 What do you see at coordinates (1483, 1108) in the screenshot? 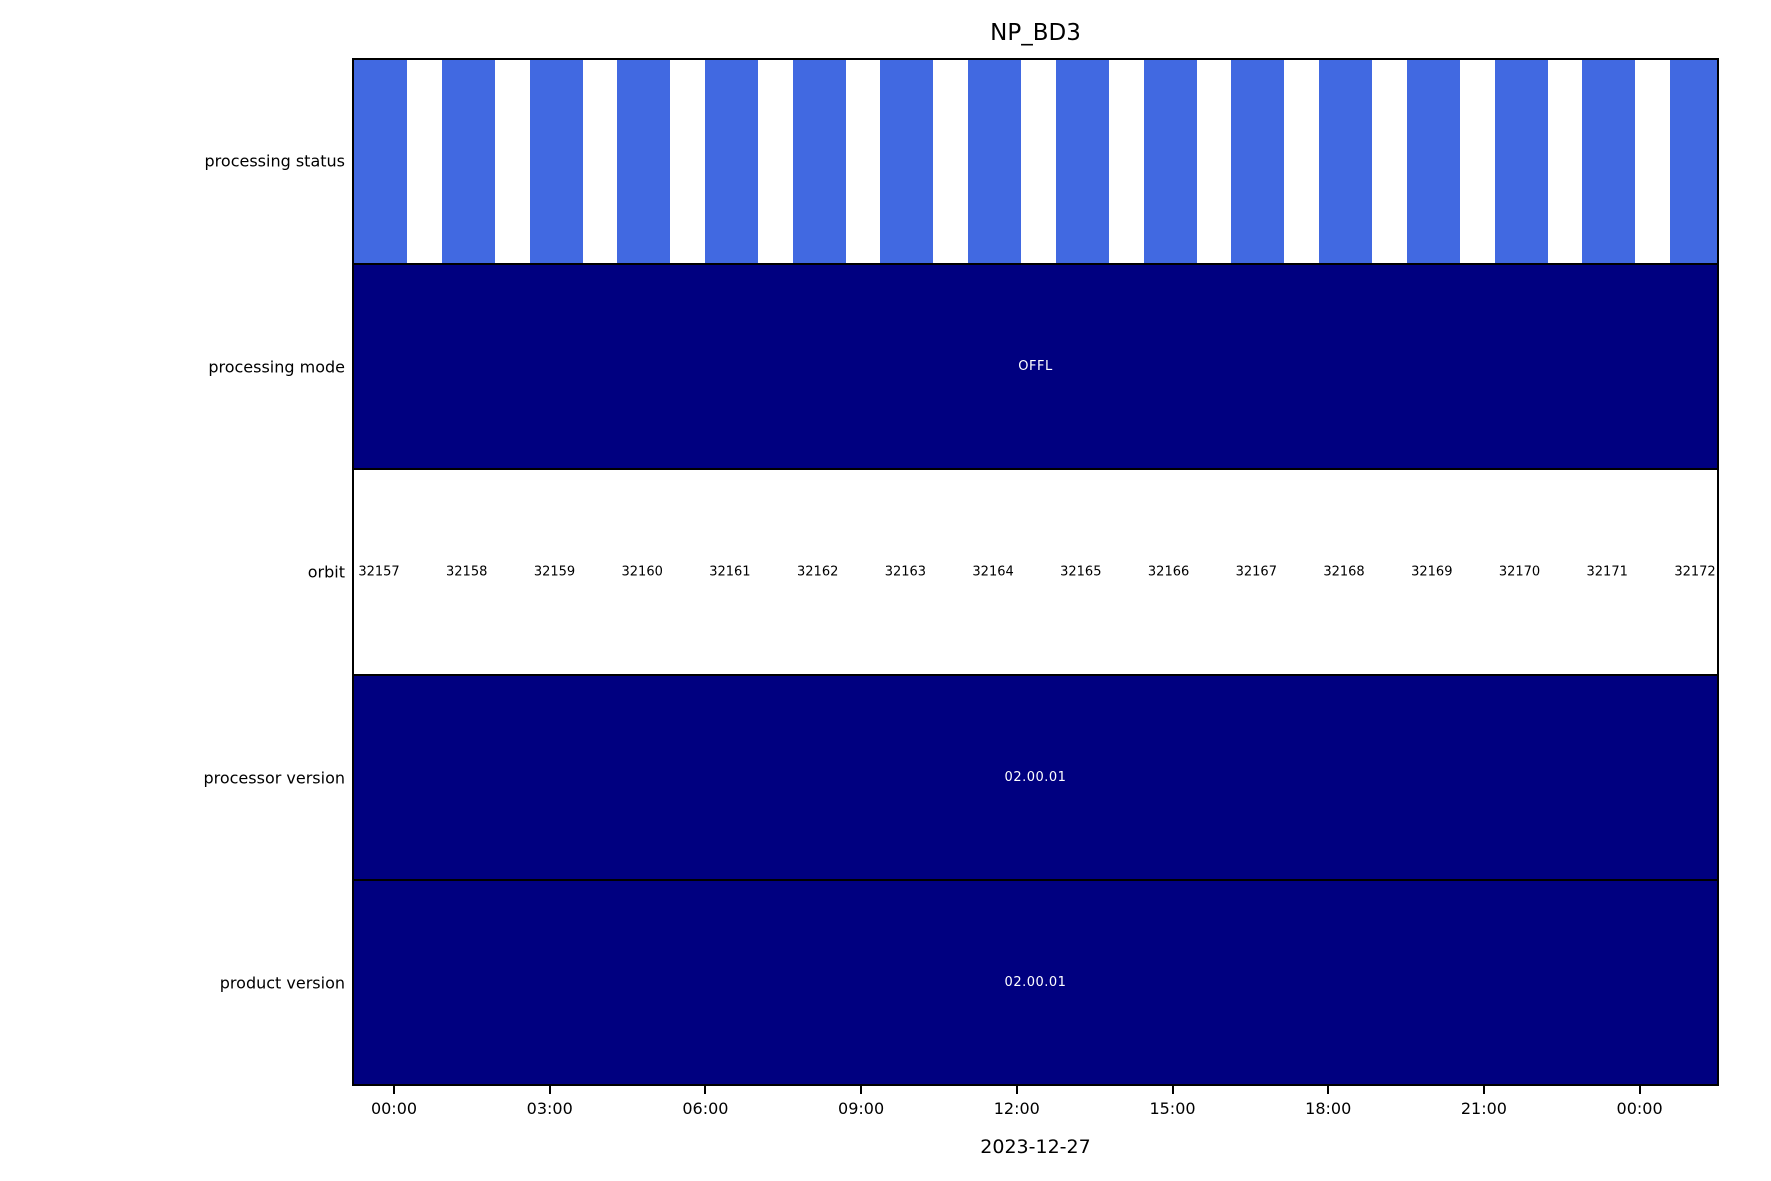
I see `x-tick-label: 21:00` at bounding box center [1483, 1108].